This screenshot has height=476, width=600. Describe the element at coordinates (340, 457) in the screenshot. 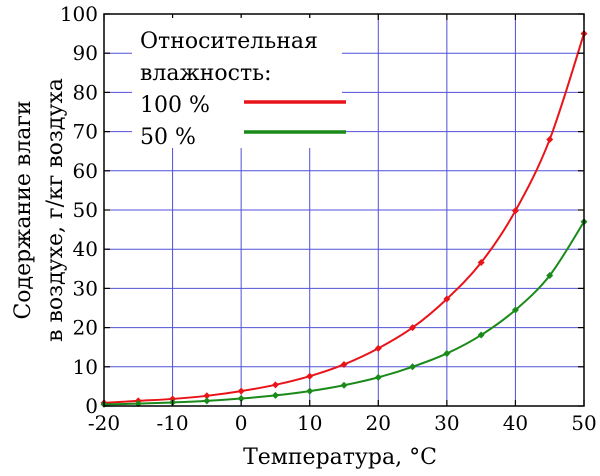

I see `x-axis-label: Температура, °C` at that location.